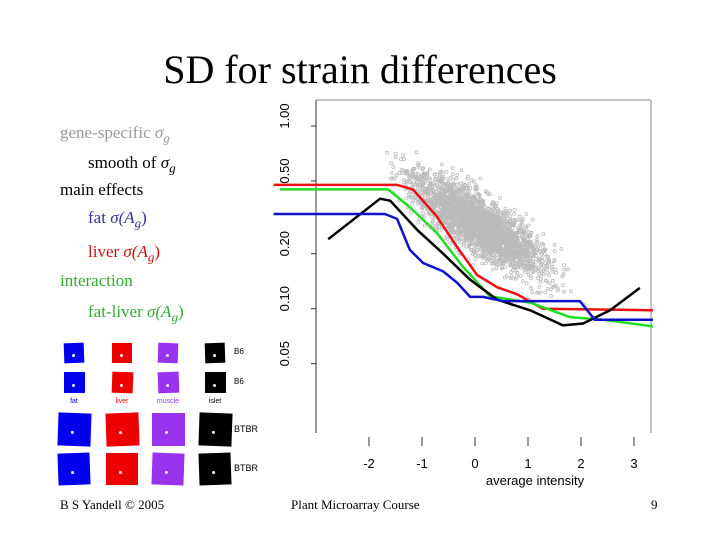 This screenshot has height=540, width=720. What do you see at coordinates (159, 132) in the screenshot?
I see `sigma-symbol: σ` at bounding box center [159, 132].